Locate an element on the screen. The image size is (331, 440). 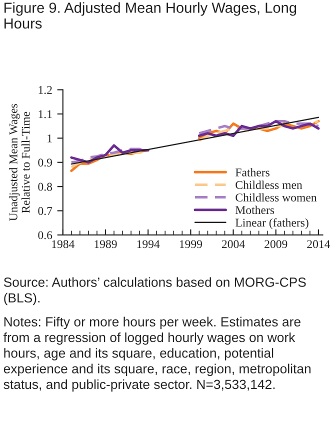
legend-label: Linear (fathers) is located at coordinates (272, 224).